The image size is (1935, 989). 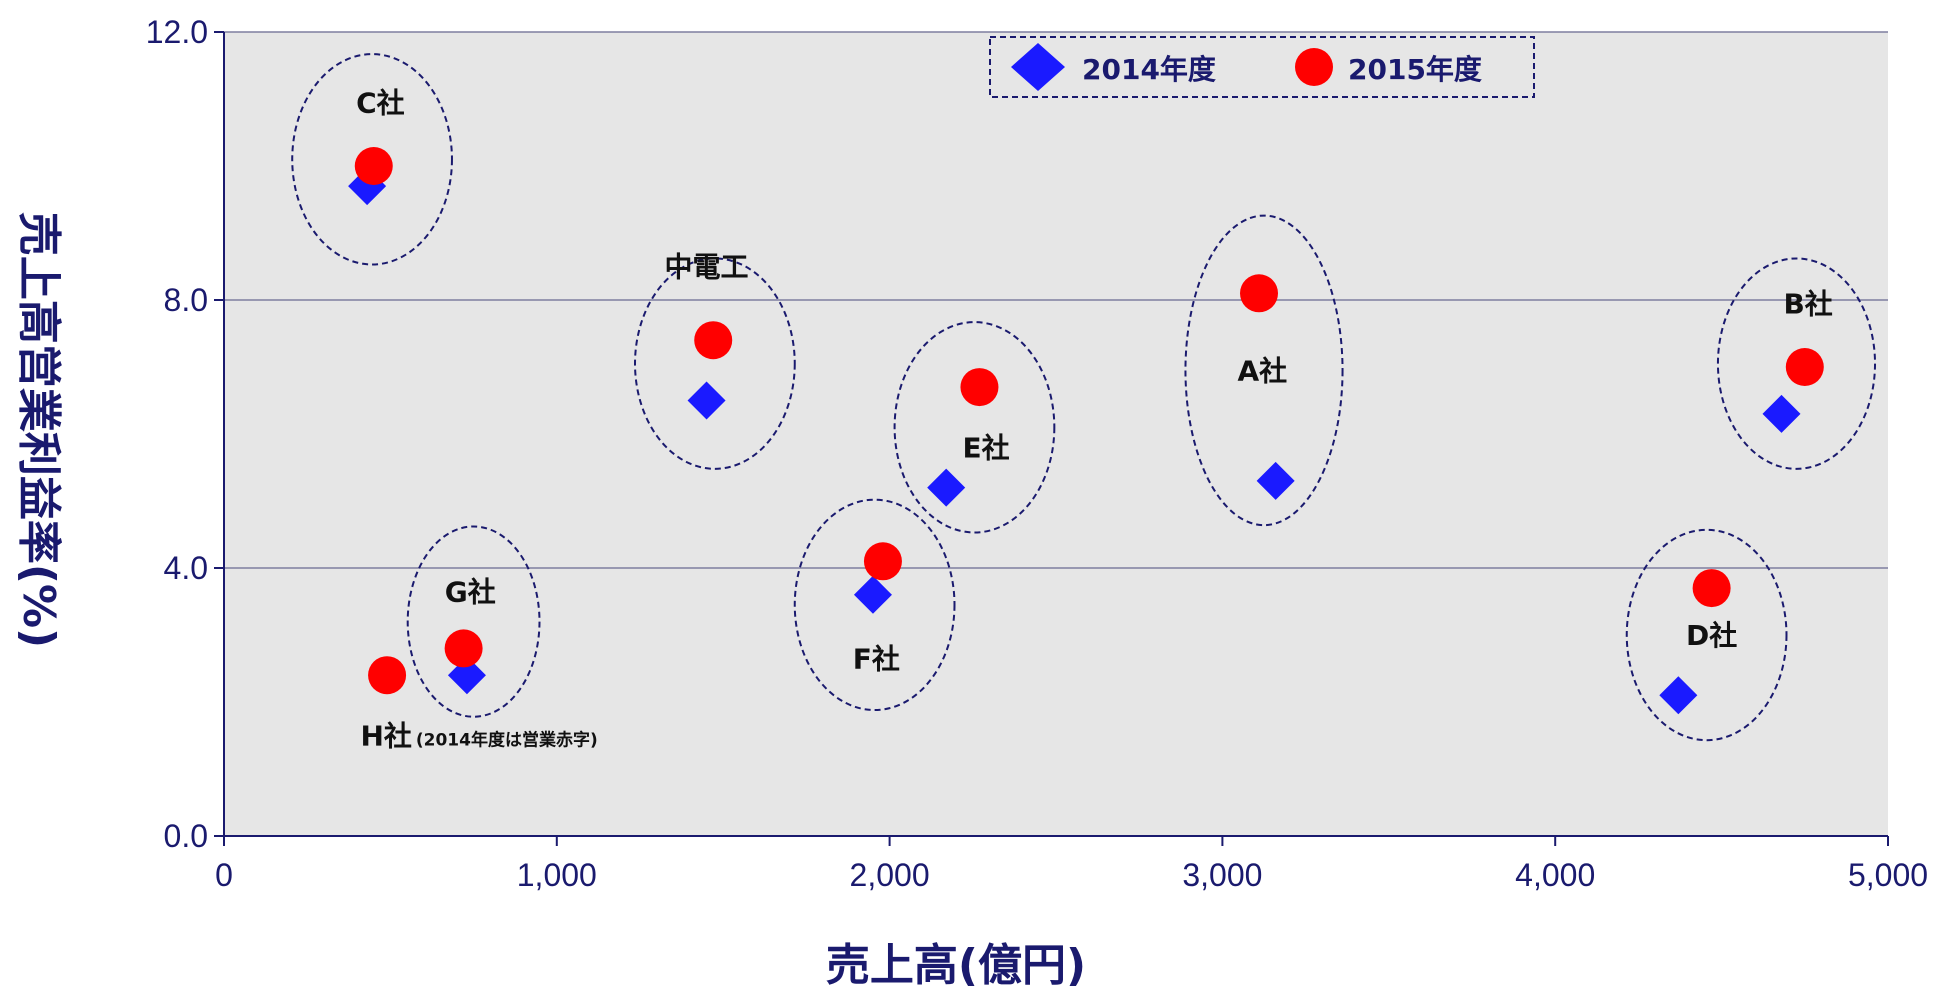 I want to click on company-label-chudenko: 中電工, so click(x=707, y=267).